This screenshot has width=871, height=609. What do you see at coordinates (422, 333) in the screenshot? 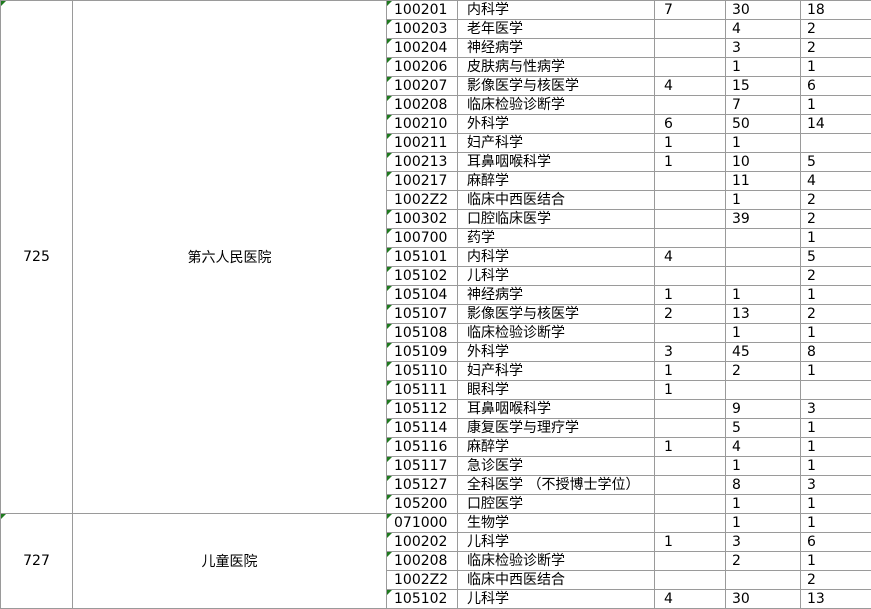
I see `major-code-cell: 105108` at bounding box center [422, 333].